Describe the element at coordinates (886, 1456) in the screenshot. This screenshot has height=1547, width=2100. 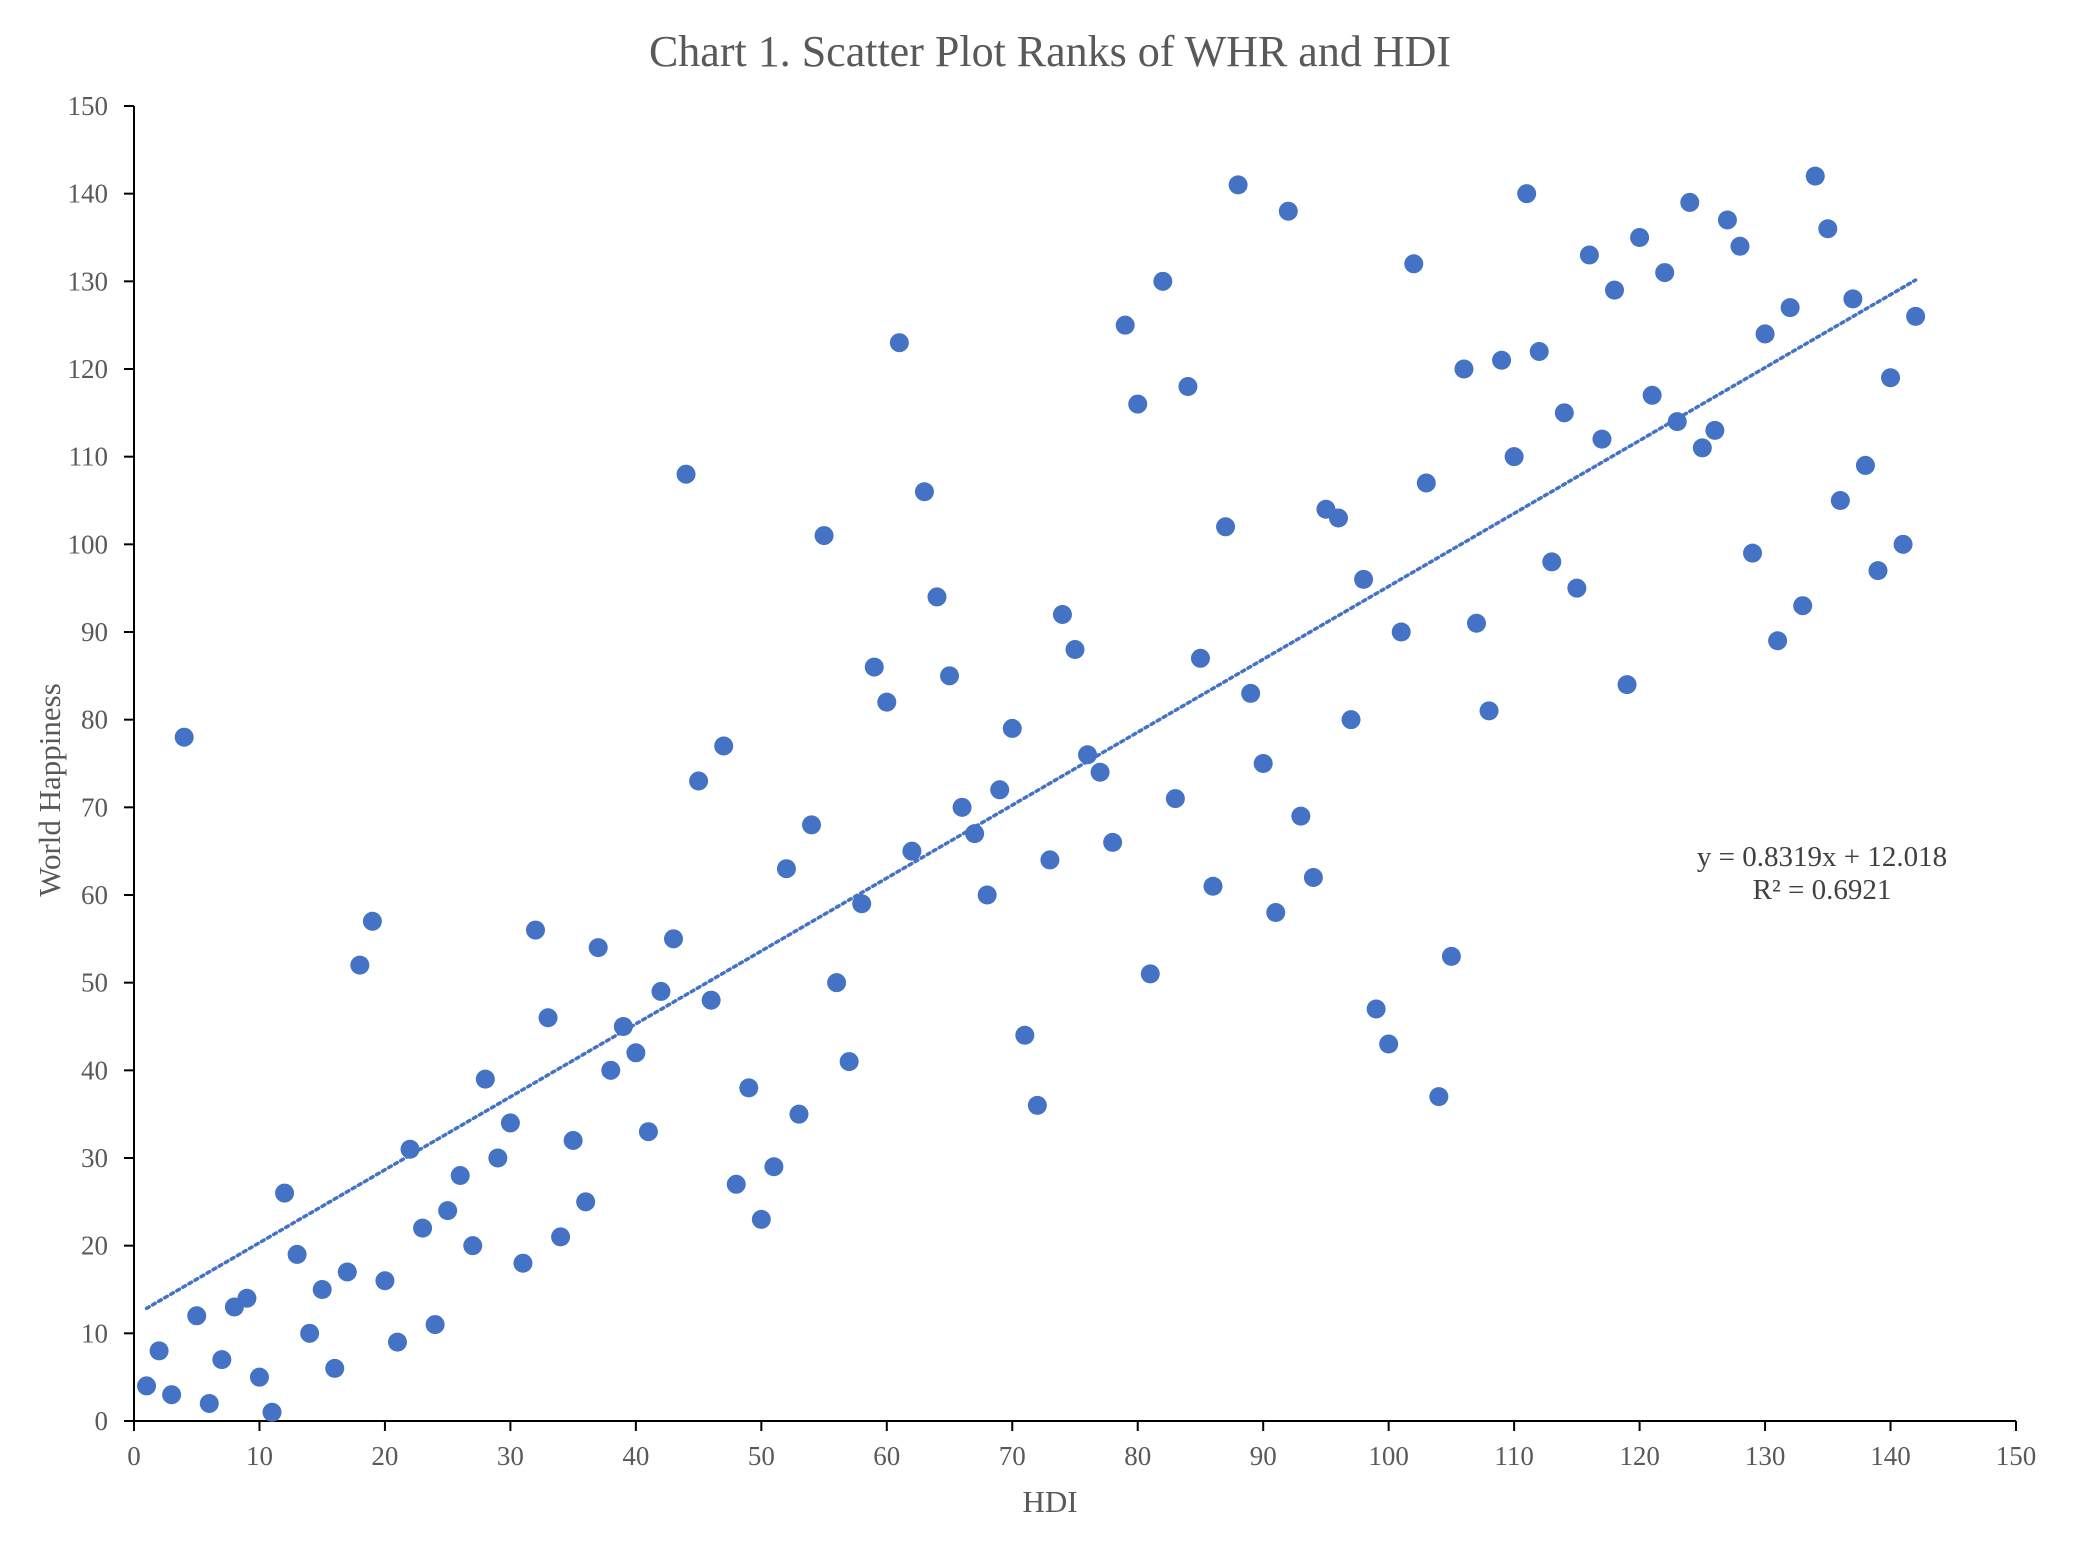
I see `x-tick-label: 60` at that location.